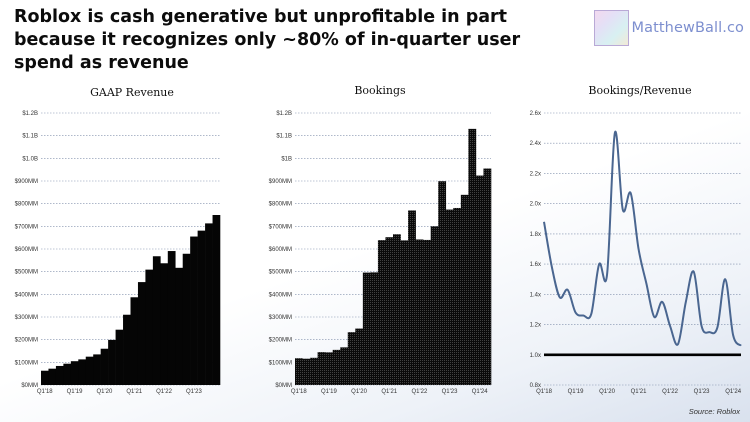 The height and width of the screenshot is (422, 750). Describe the element at coordinates (535, 144) in the screenshot. I see `y-tick-label: 2.4x` at that location.